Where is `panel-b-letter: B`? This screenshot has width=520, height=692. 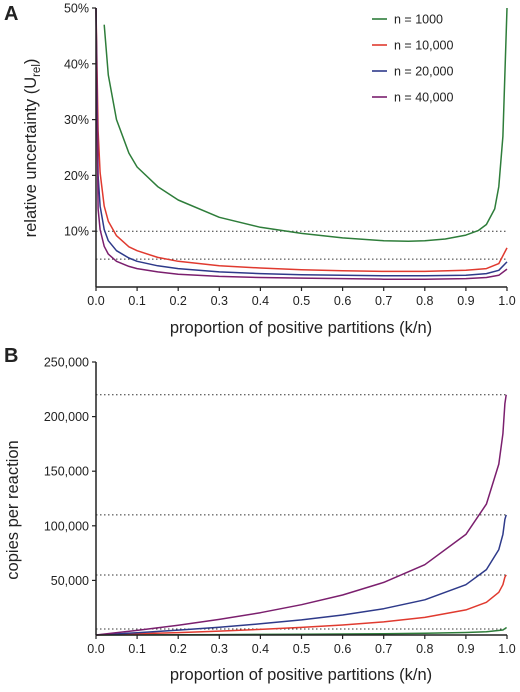 panel-b-letter: B is located at coordinates (11, 356).